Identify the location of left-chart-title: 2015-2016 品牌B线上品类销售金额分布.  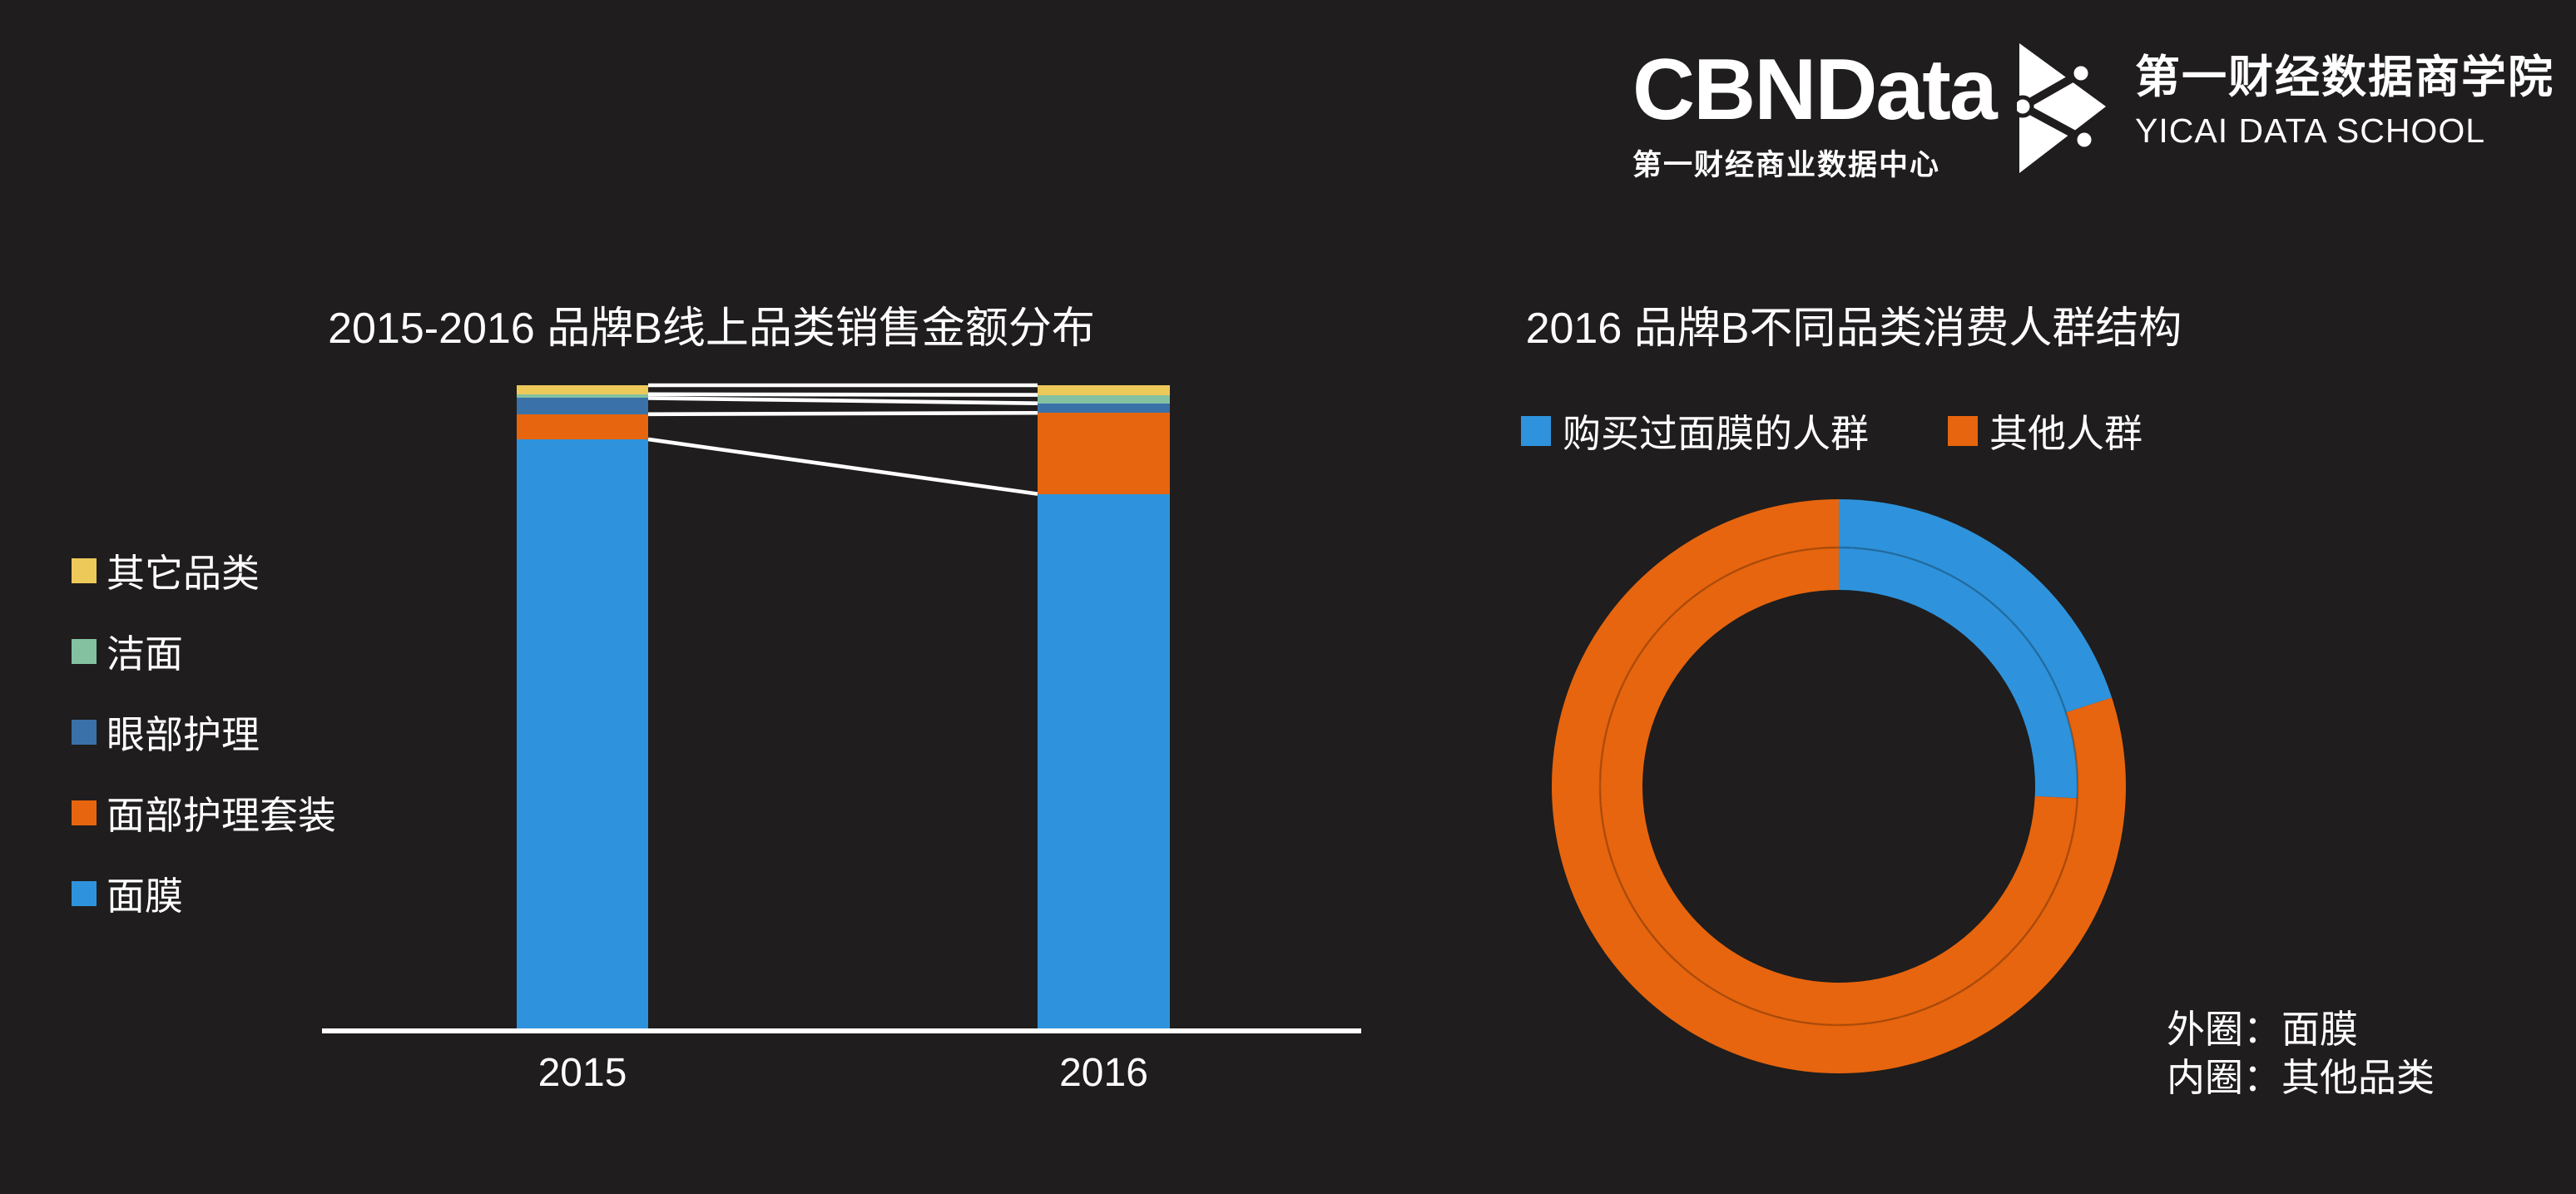
(711, 329).